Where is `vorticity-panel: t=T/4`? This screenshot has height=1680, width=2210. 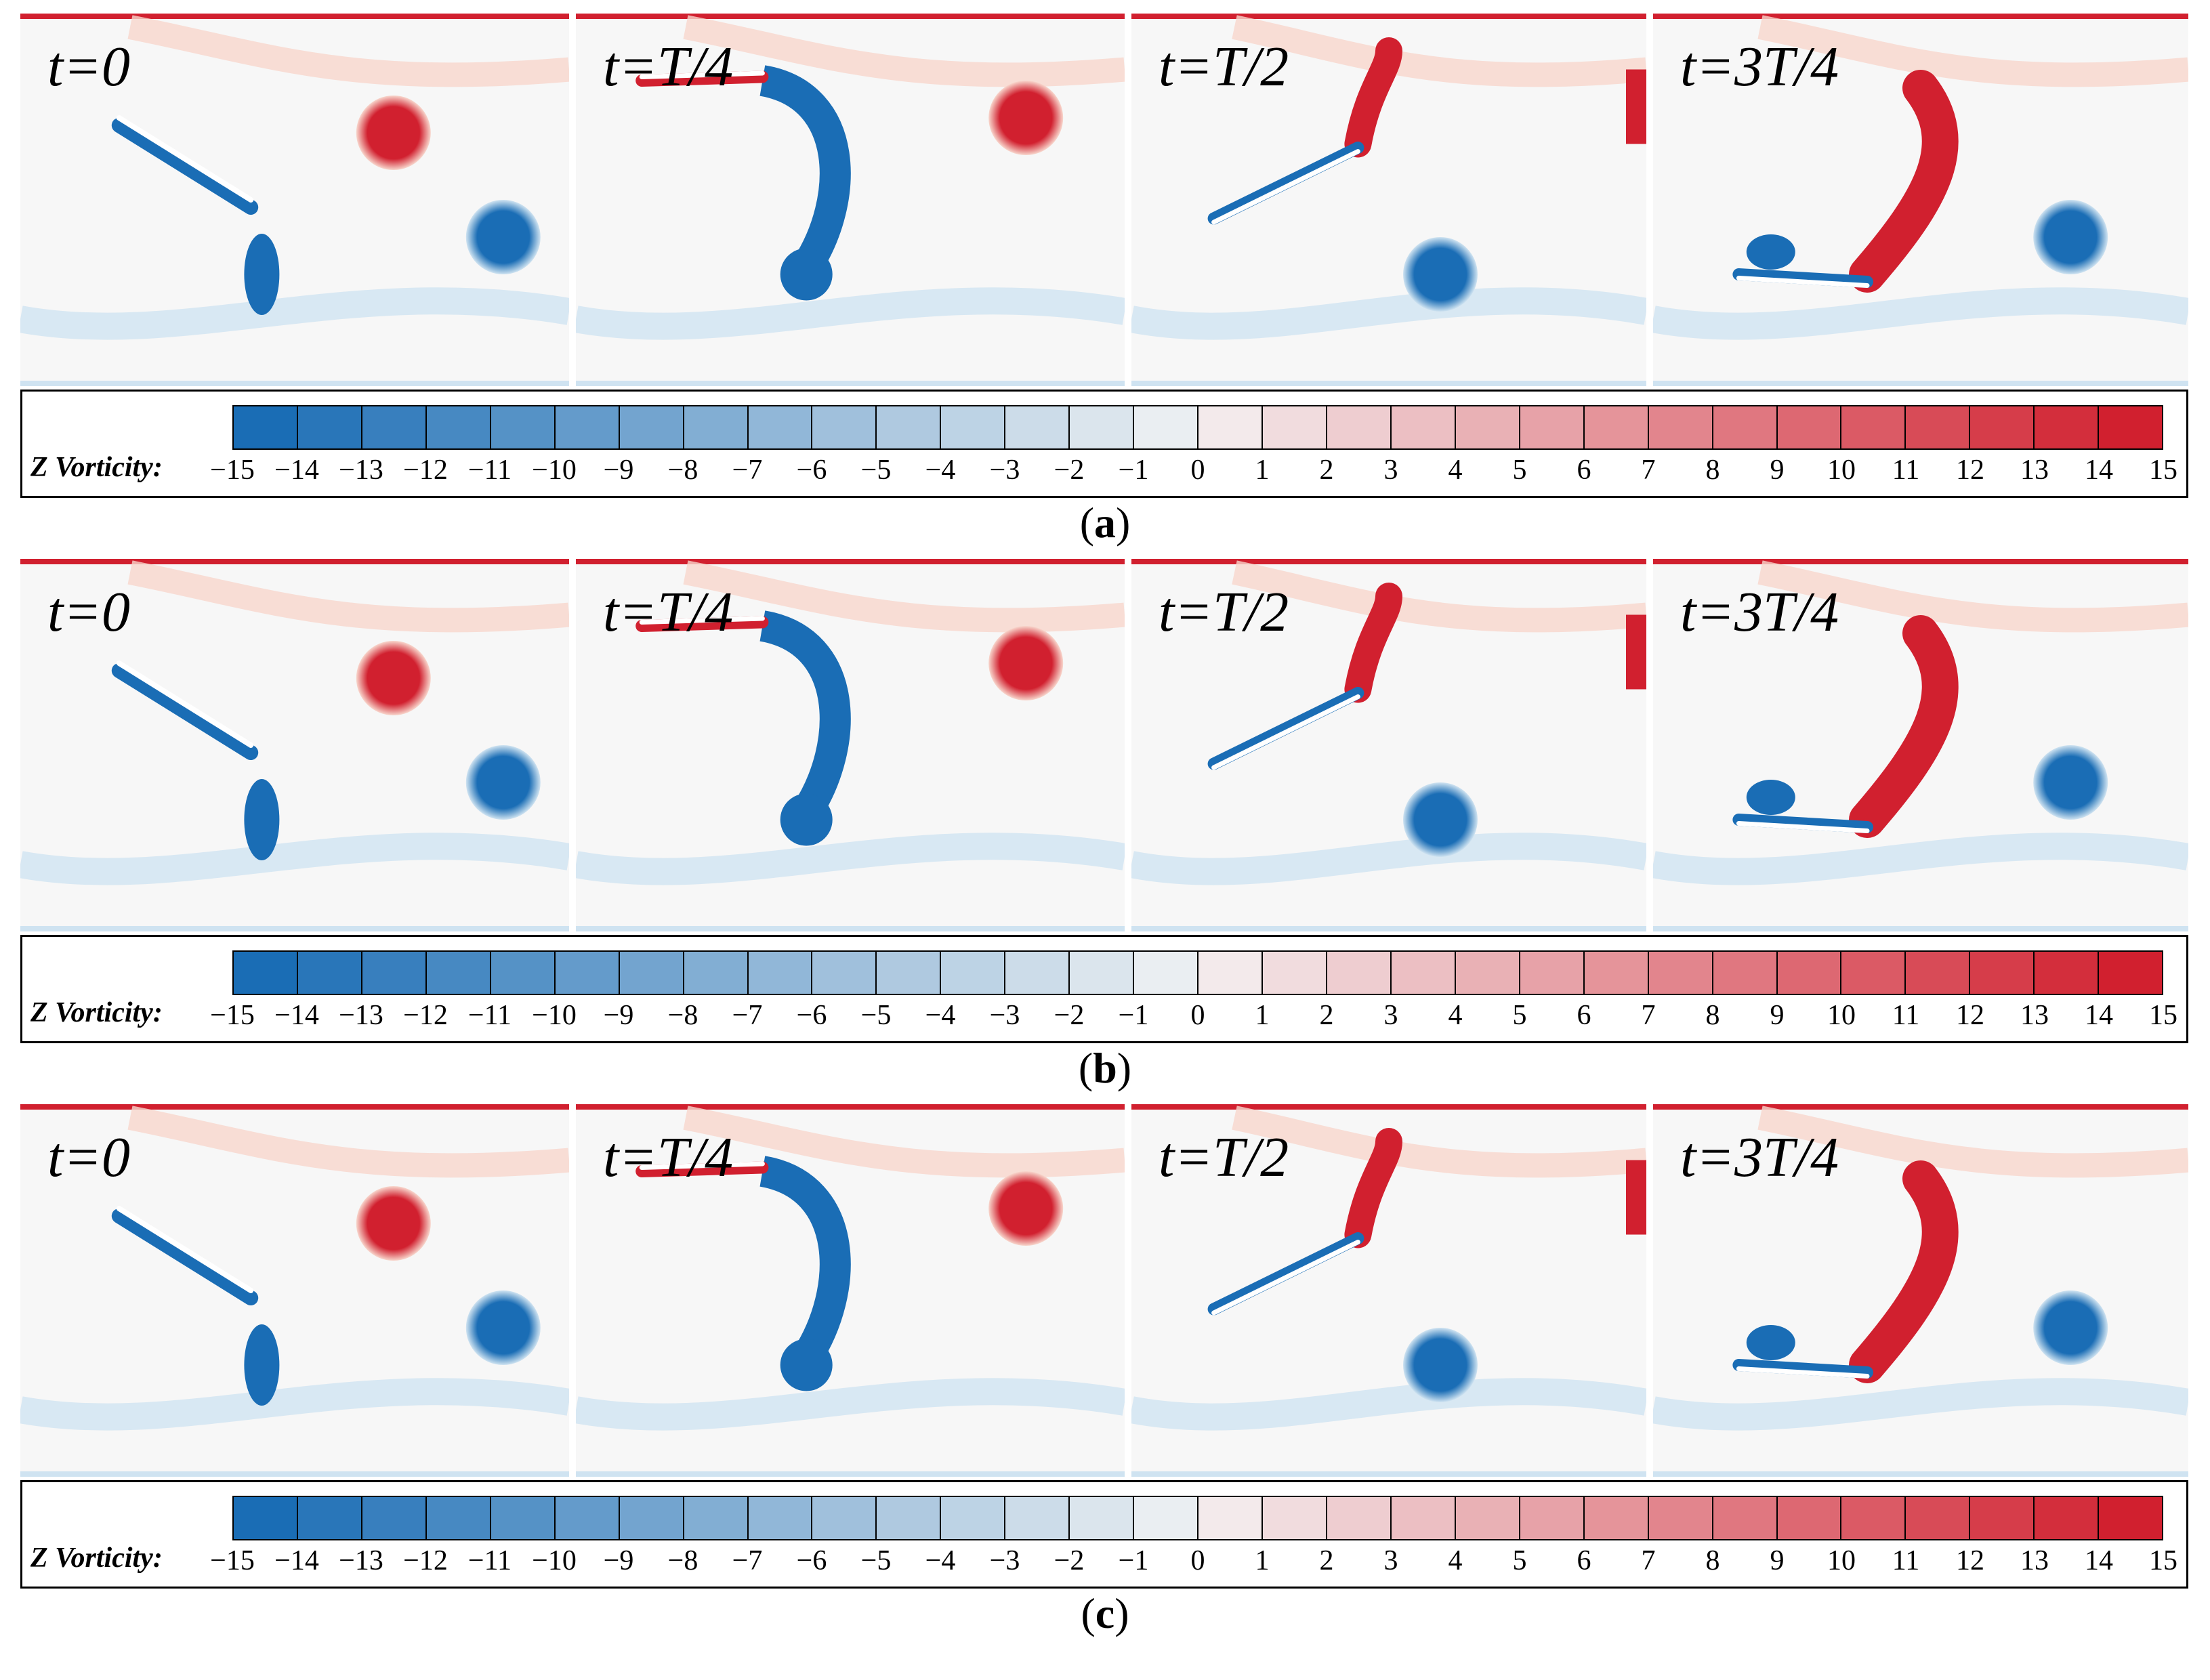 vorticity-panel: t=T/4 is located at coordinates (850, 1290).